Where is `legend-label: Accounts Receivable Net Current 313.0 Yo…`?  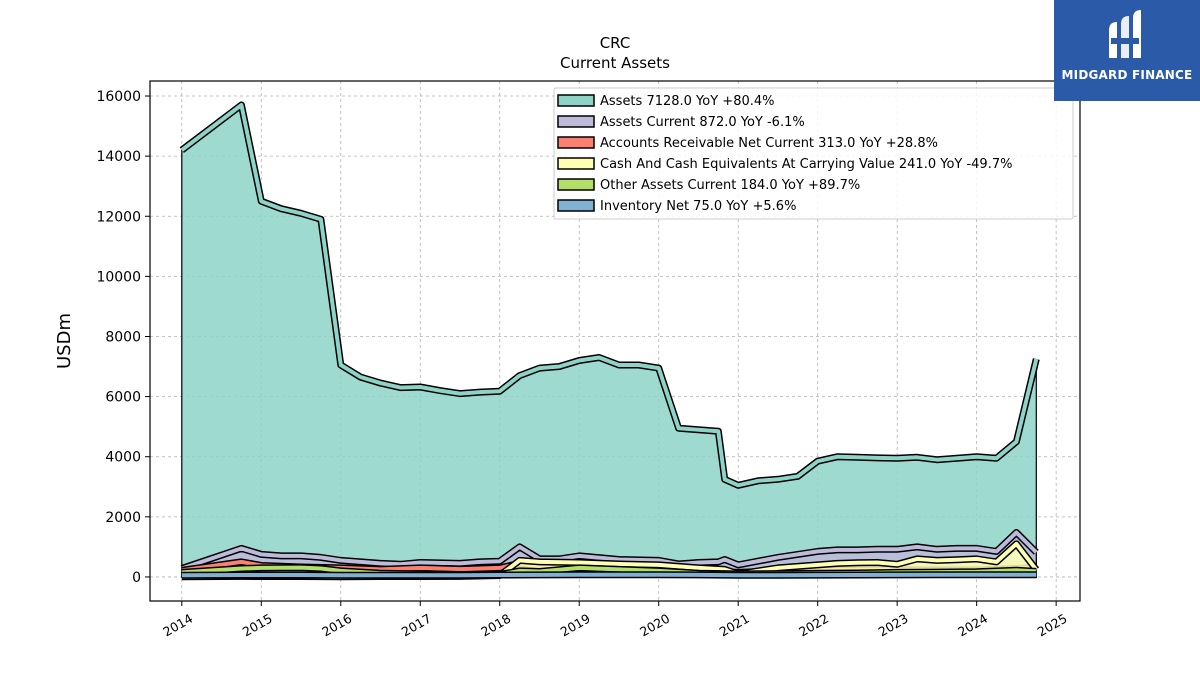
legend-label: Accounts Receivable Net Current 313.0 Yo… is located at coordinates (769, 143).